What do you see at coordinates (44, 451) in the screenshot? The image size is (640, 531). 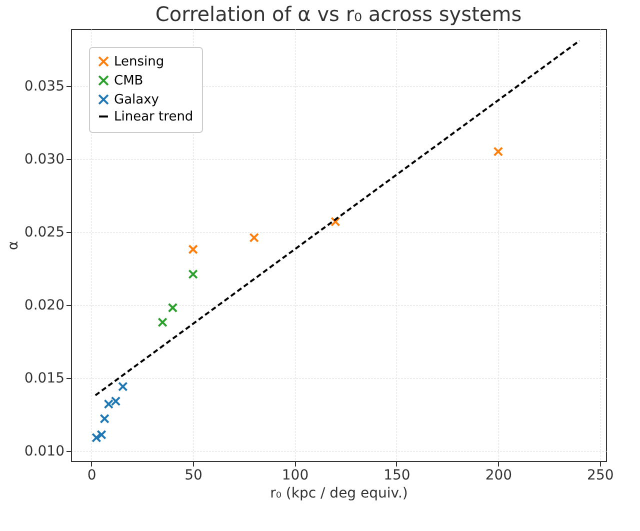 I see `y-tick-label: 0.010` at bounding box center [44, 451].